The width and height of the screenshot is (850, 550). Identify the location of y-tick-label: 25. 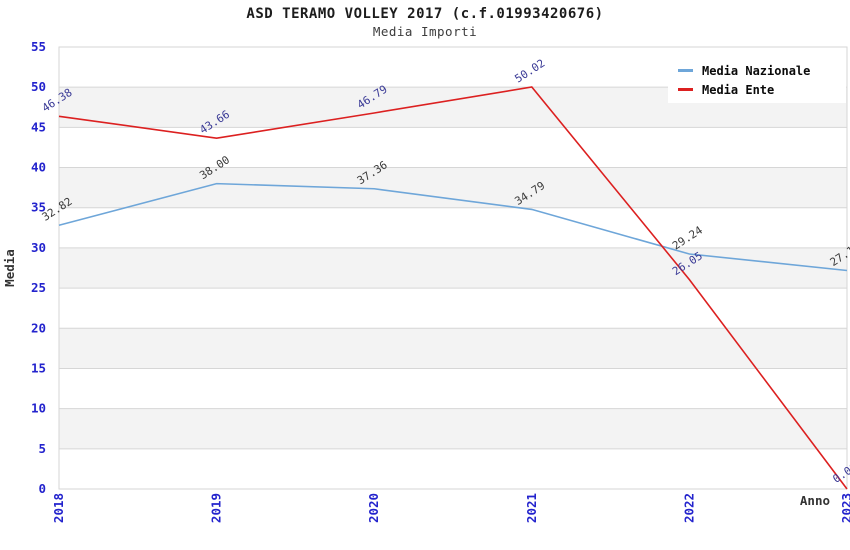
(38, 287).